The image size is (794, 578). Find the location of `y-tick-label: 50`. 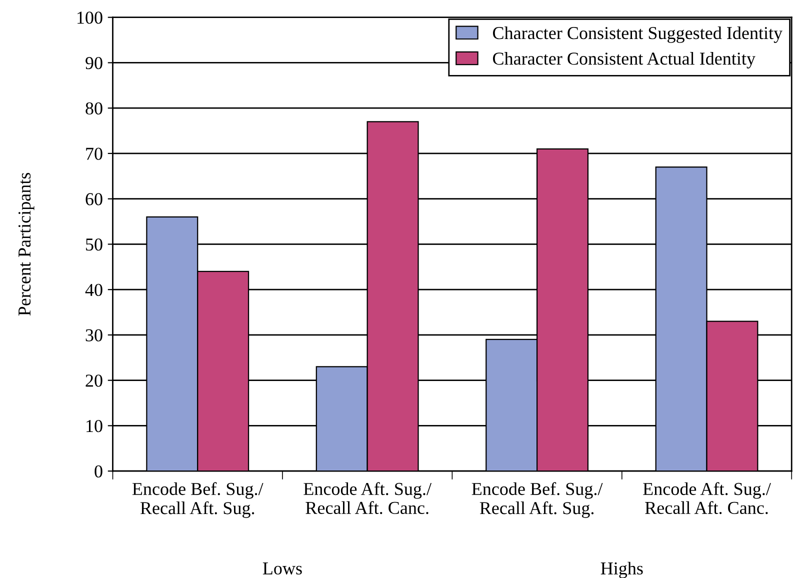

y-tick-label: 50 is located at coordinates (94, 244).